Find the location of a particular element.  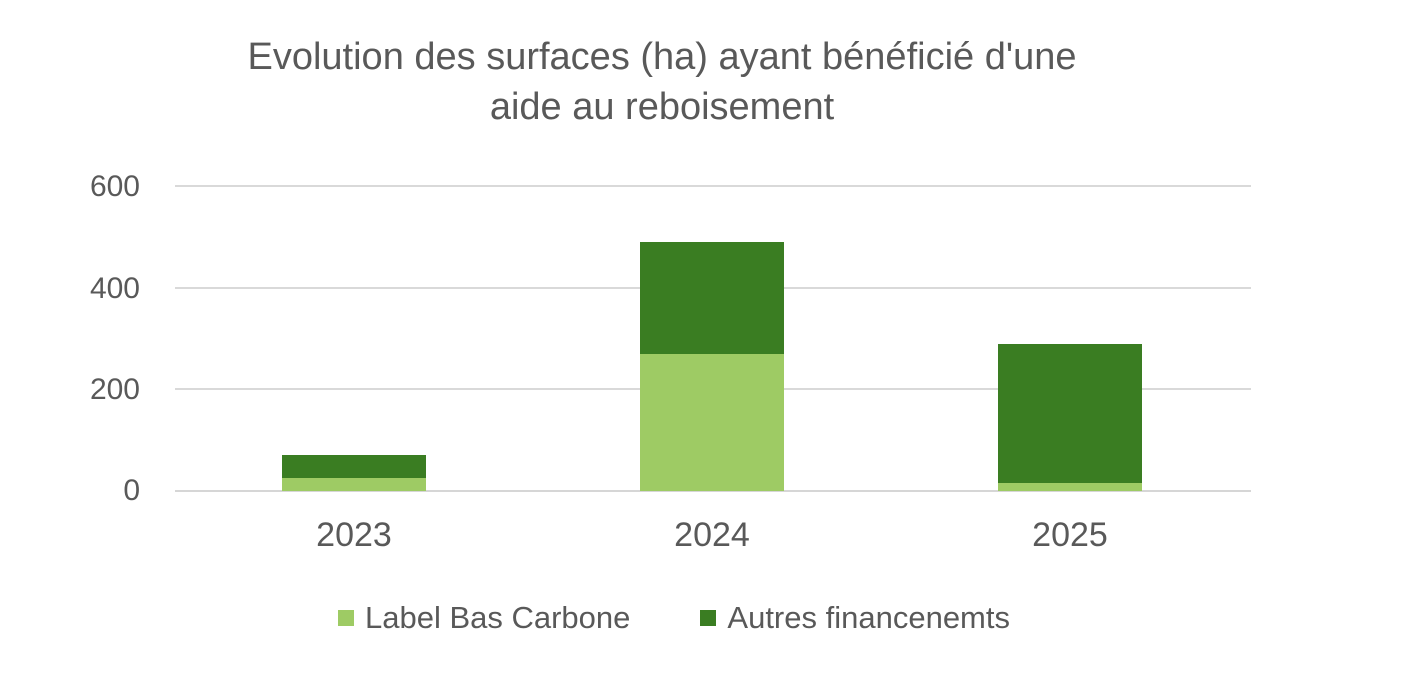

legend-item-autres-financenemts: Autres financenemts is located at coordinates (855, 618).